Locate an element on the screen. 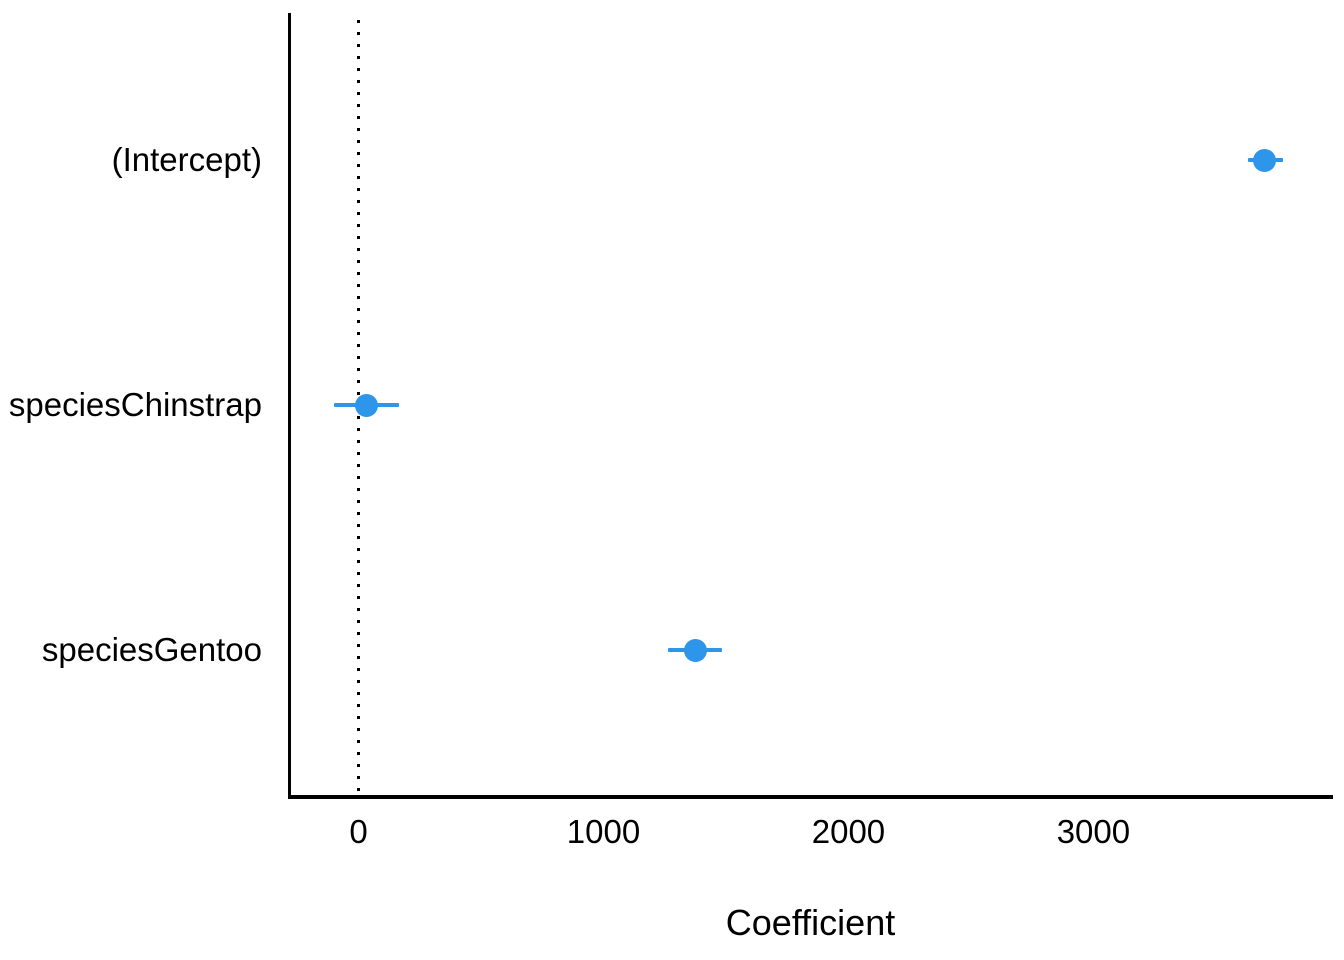 This screenshot has height=960, width=1344. y-axis-line is located at coordinates (289, 406).